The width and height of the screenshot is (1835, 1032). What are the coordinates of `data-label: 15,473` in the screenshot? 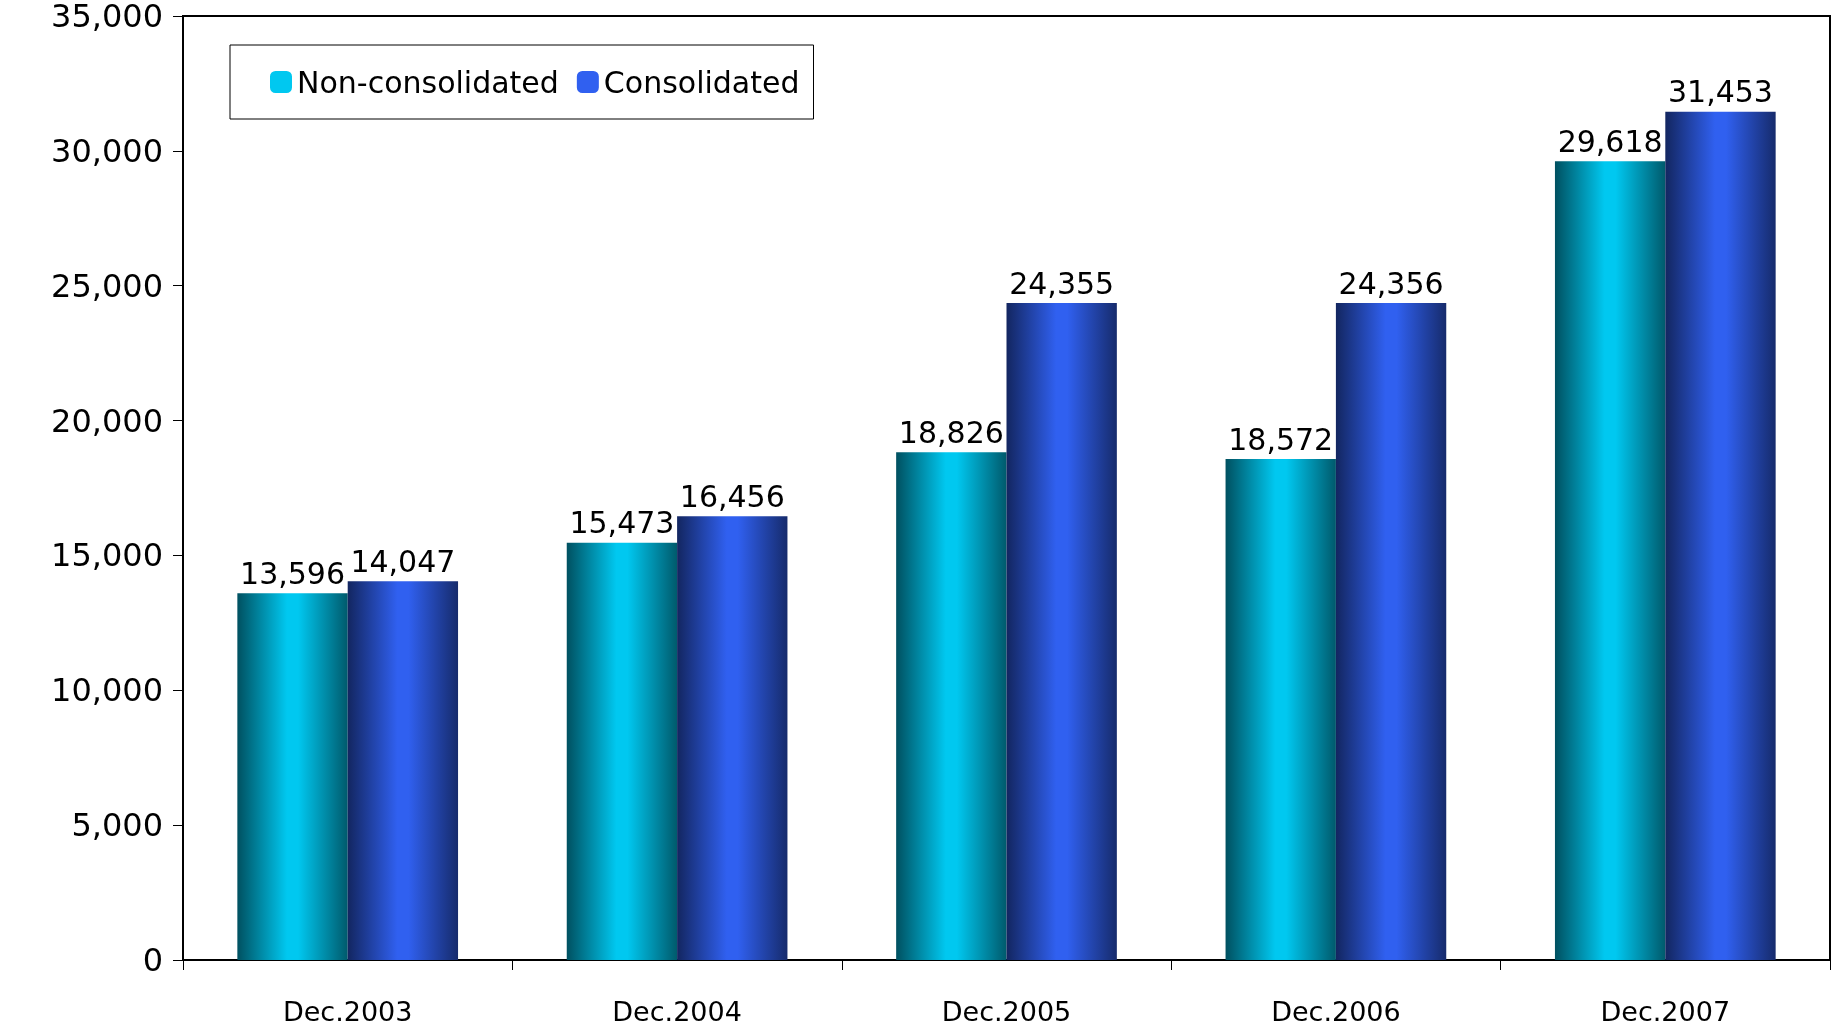 It's located at (622, 523).